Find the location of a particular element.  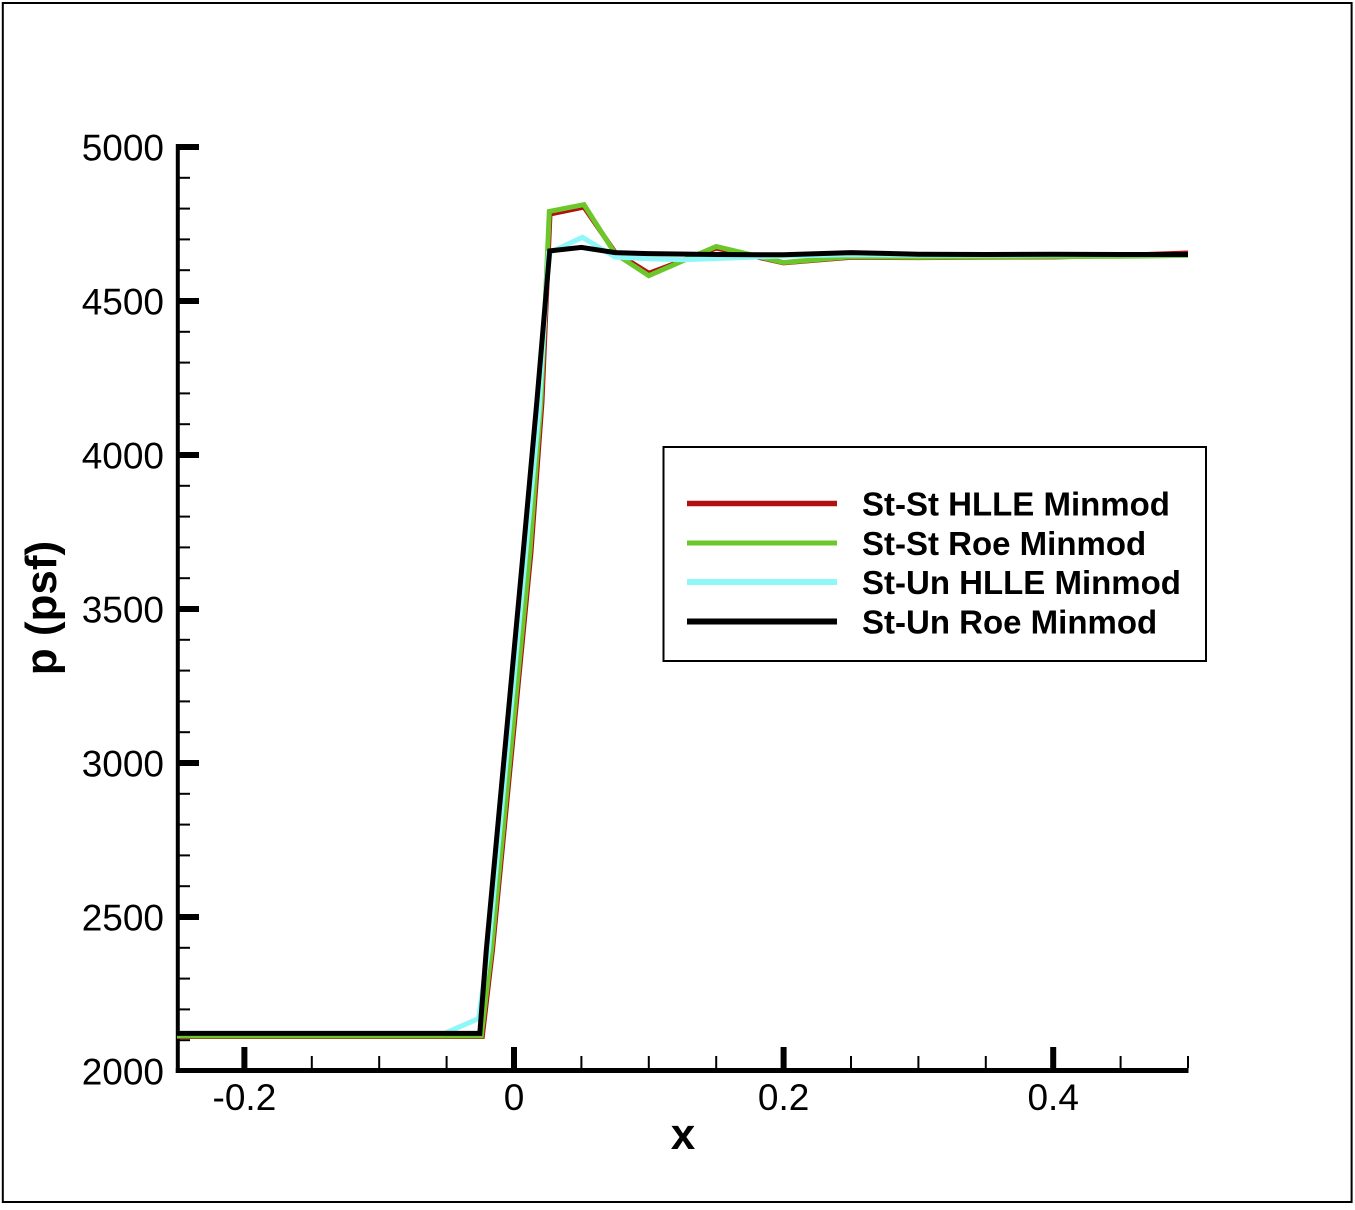

svg-text: St-St HLLE Minmod is located at coordinates (1016, 504).